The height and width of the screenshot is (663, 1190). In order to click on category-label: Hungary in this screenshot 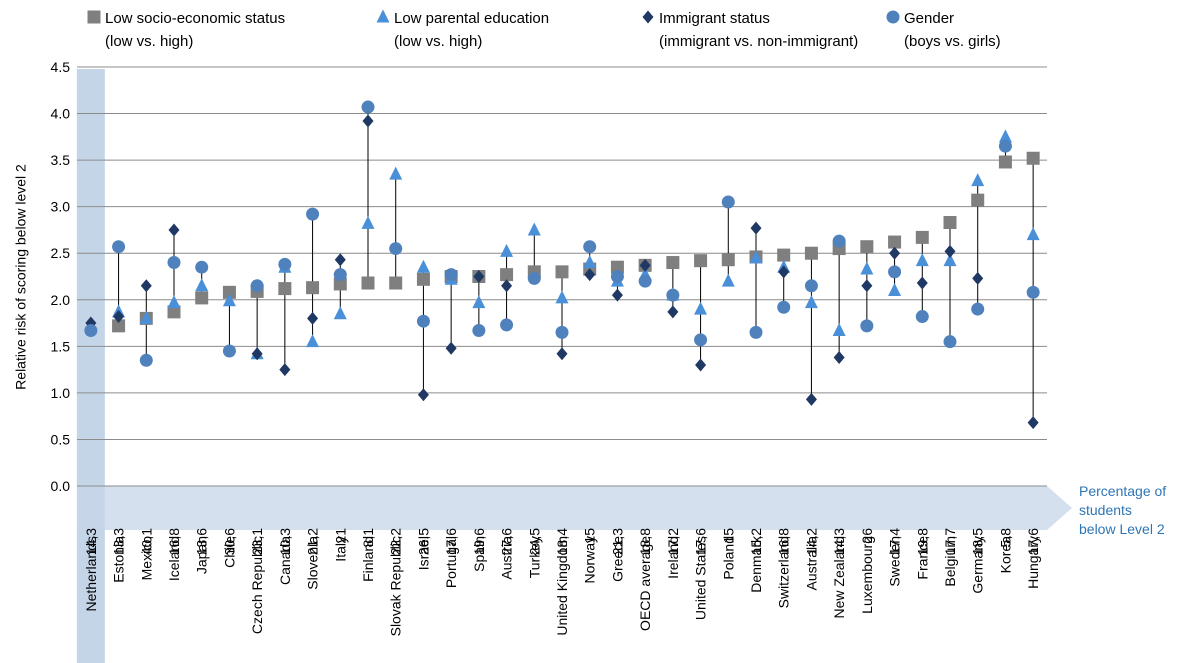, I will do `click(1033, 562)`.